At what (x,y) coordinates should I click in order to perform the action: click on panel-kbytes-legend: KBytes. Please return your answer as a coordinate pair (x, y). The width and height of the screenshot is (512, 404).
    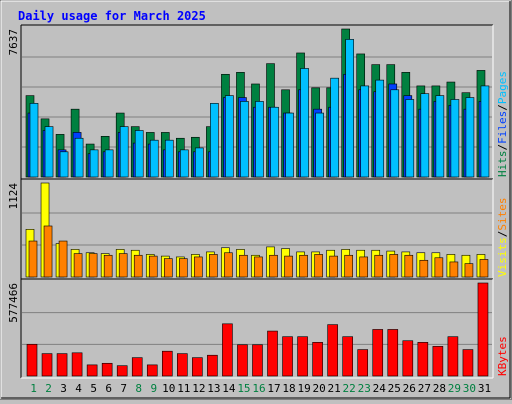
    Looking at the image, I should click on (502, 356).